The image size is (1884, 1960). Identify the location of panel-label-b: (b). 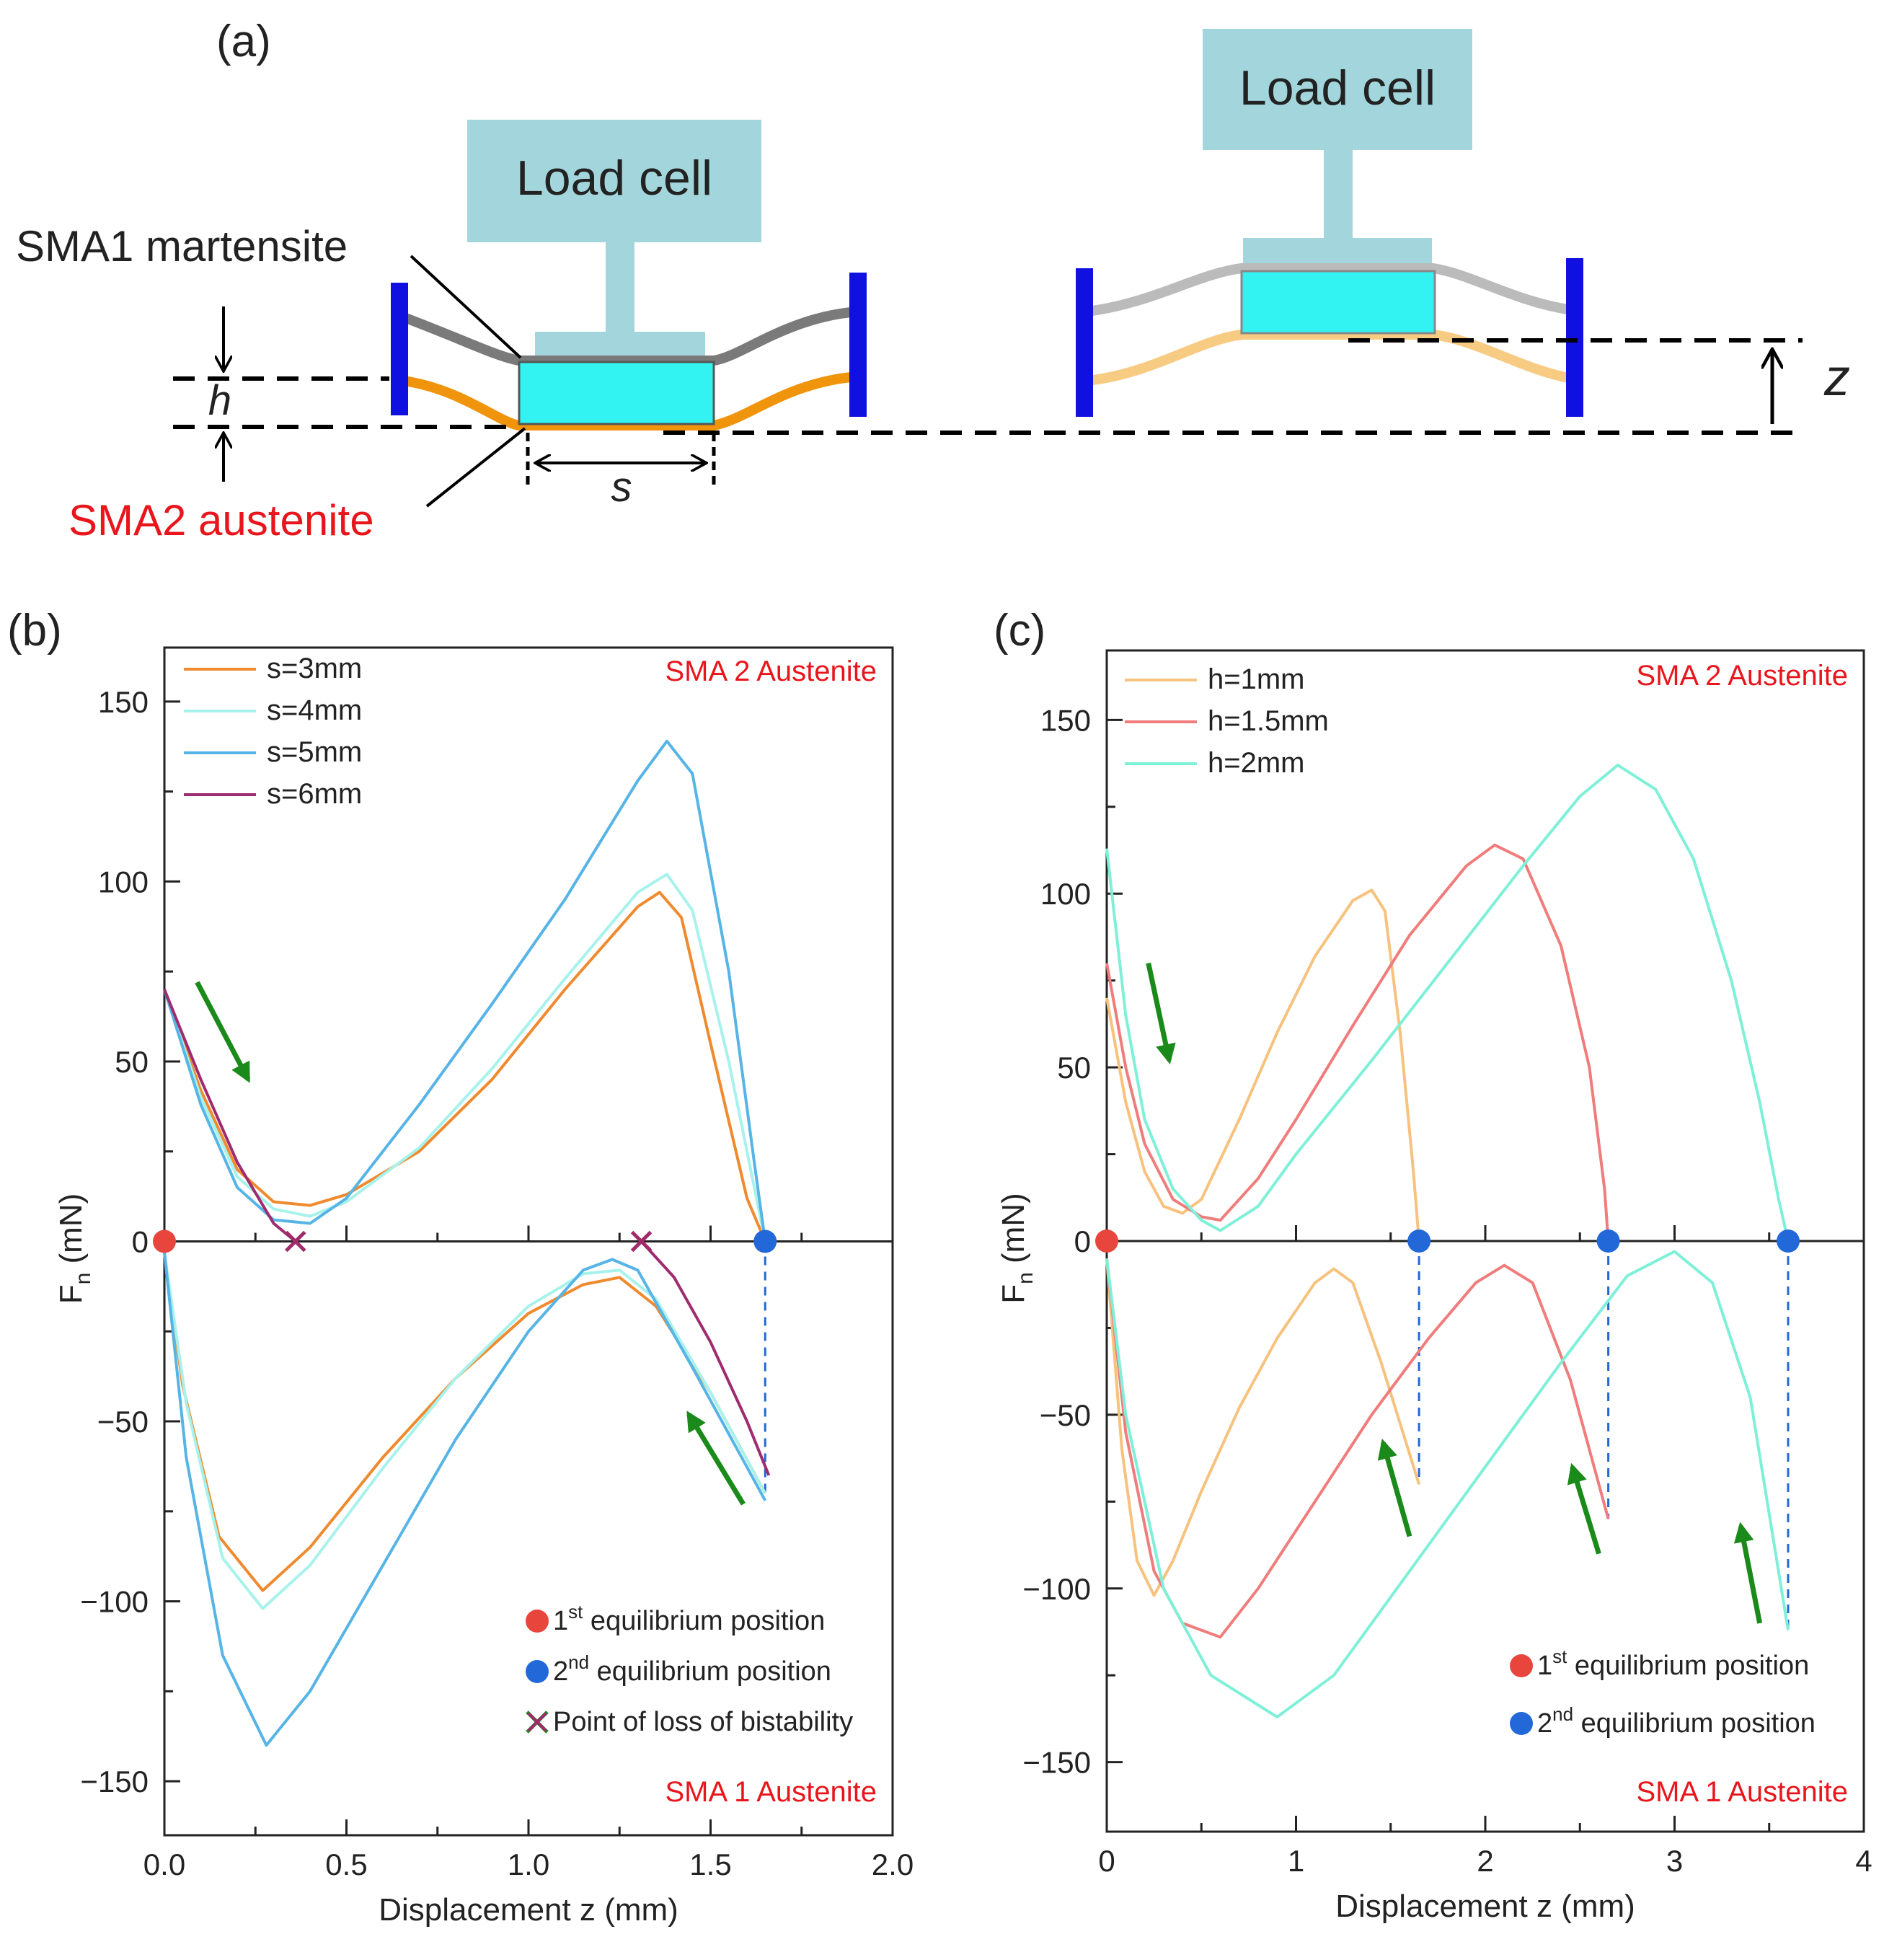
(34, 630).